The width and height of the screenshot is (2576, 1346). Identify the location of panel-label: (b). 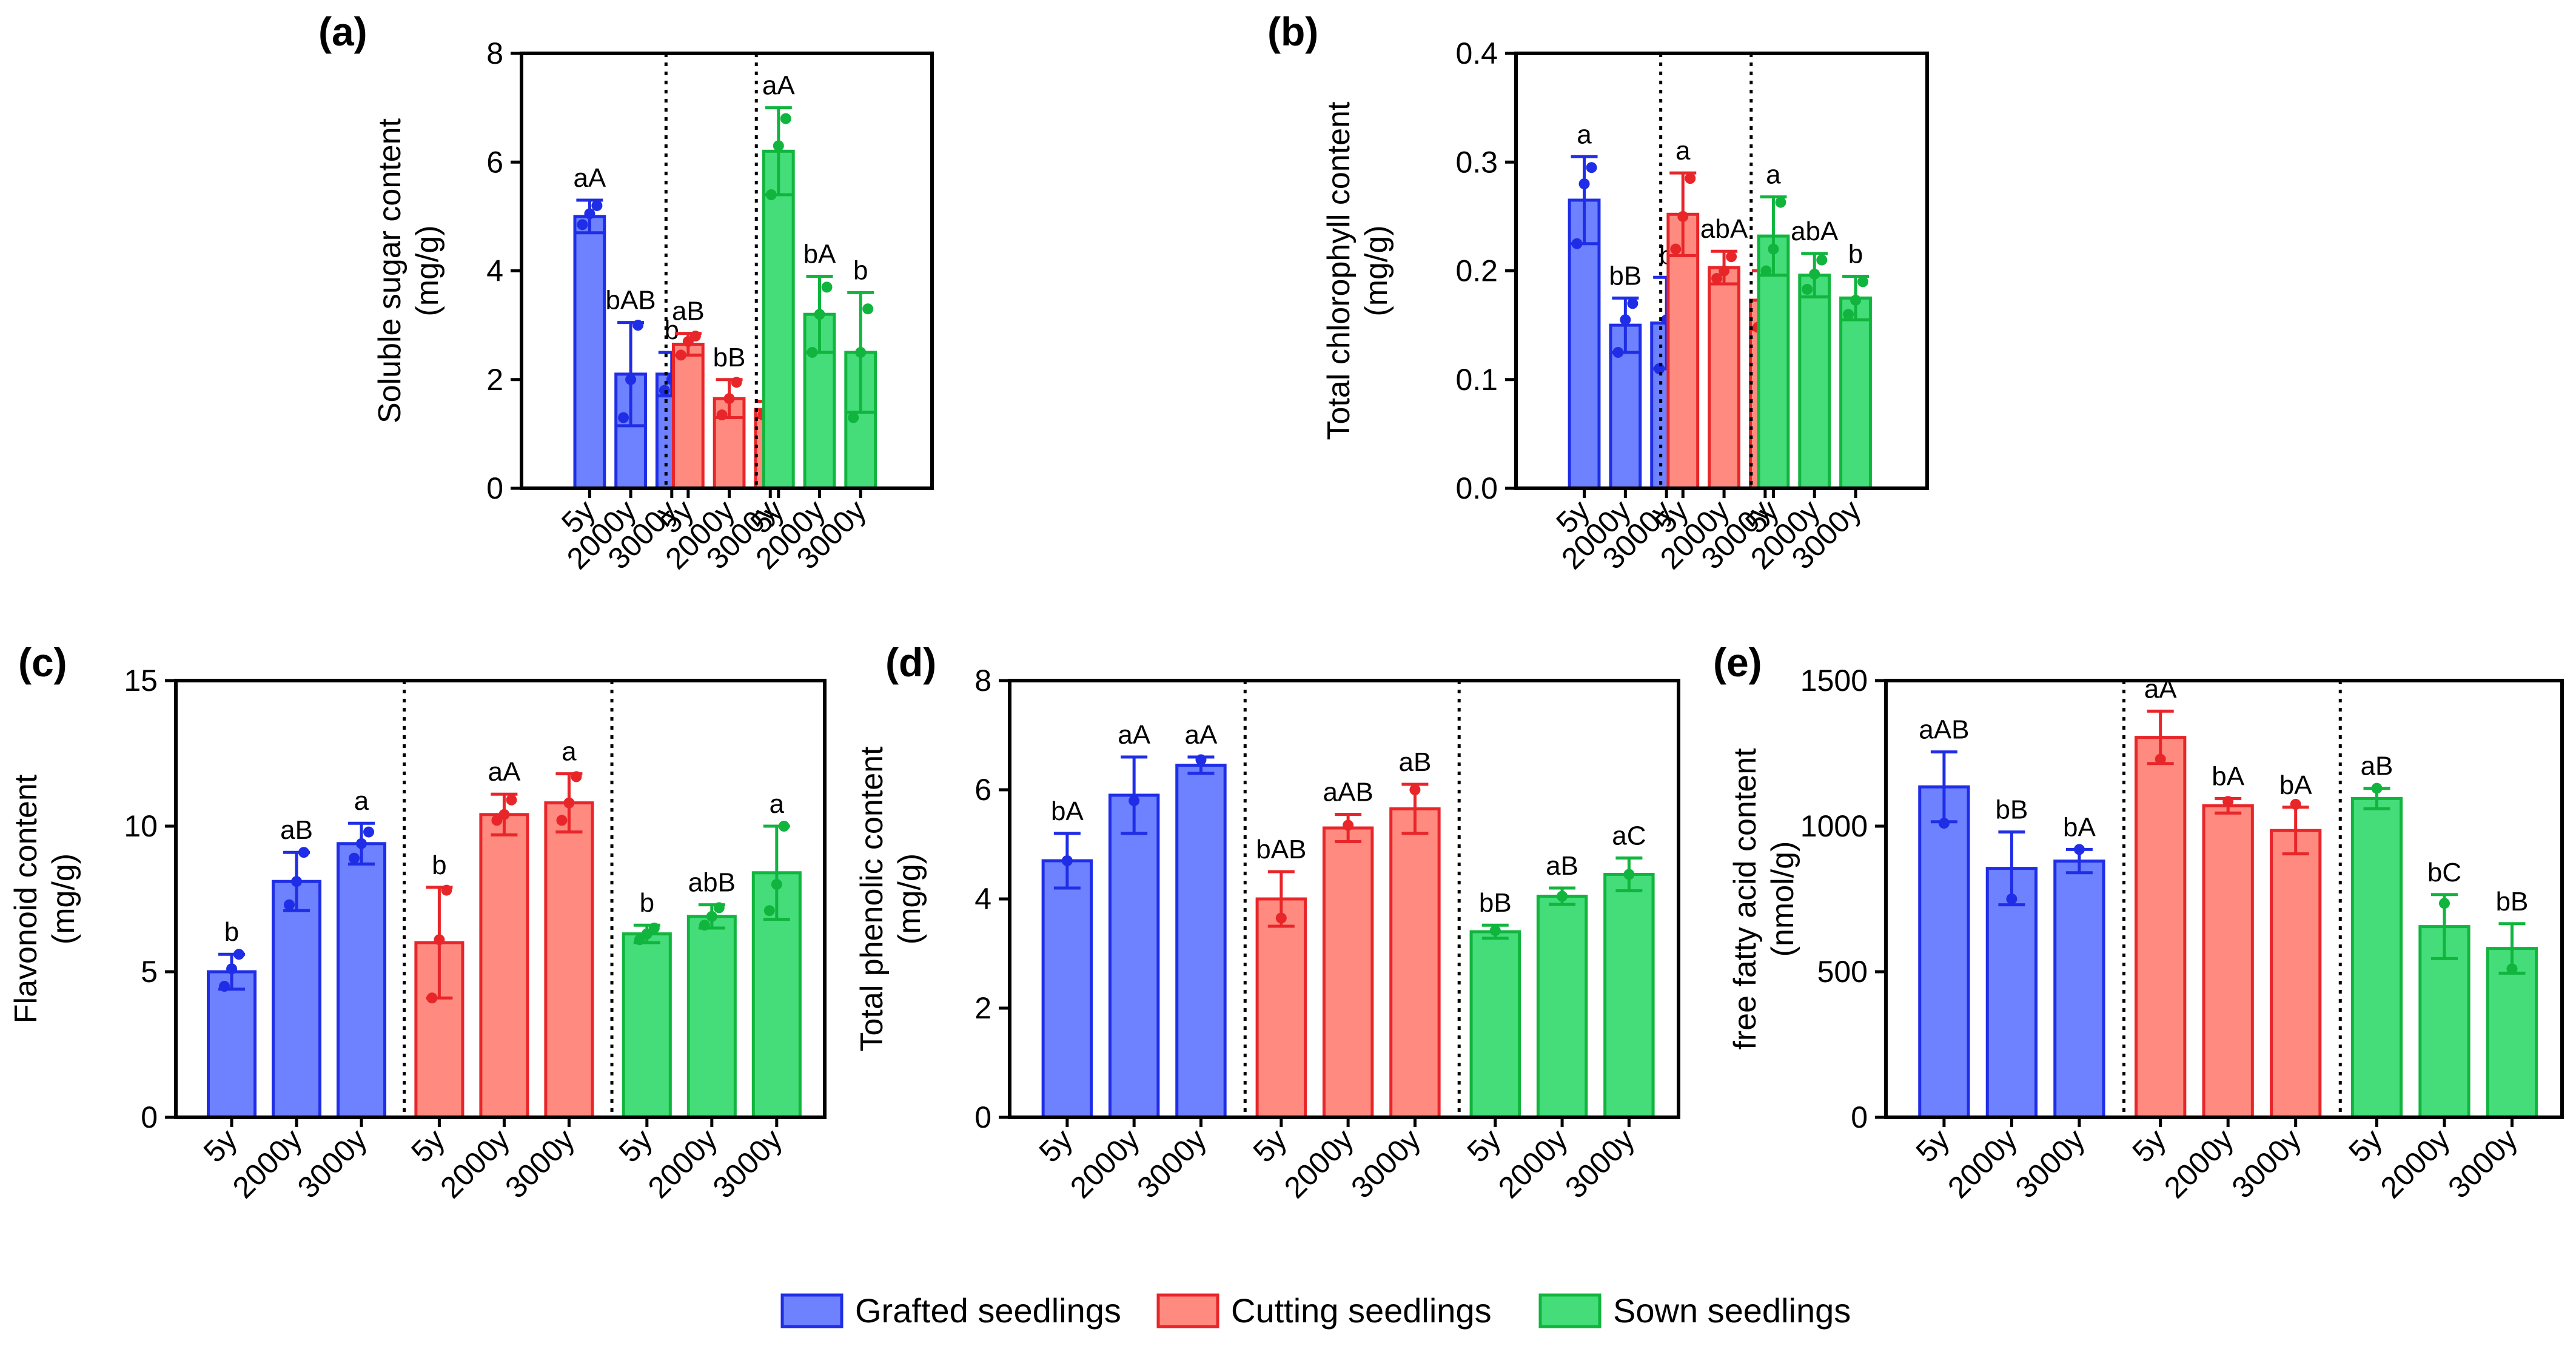
(1292, 31).